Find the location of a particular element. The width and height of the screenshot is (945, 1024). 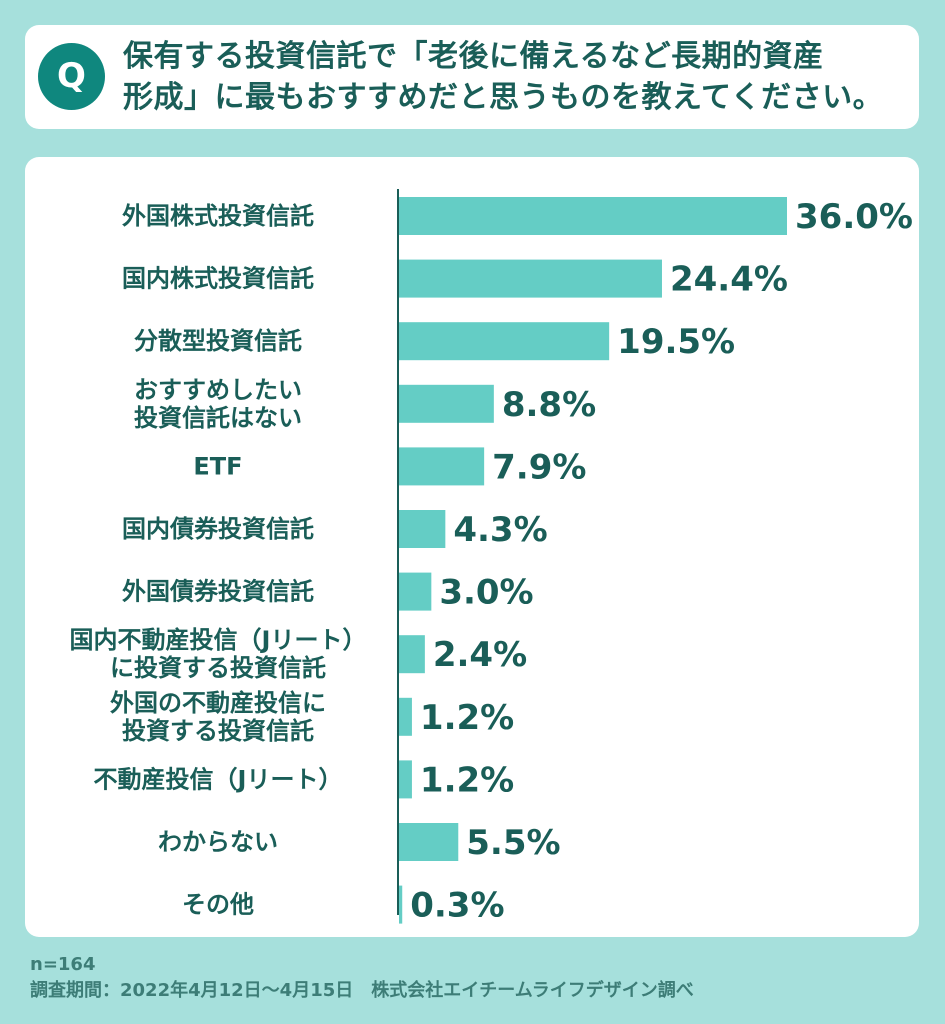

value-label-0: 36.0% is located at coordinates (854, 217).